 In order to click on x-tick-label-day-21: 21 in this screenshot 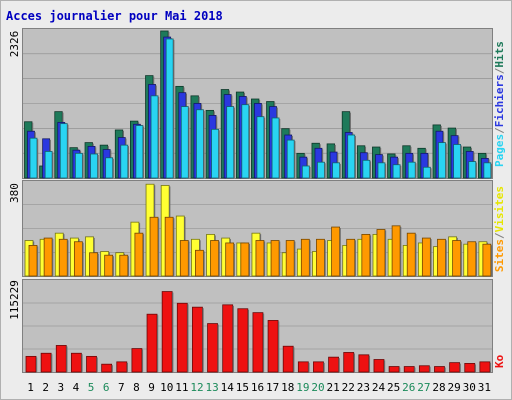, I will do `click(333, 387)`.